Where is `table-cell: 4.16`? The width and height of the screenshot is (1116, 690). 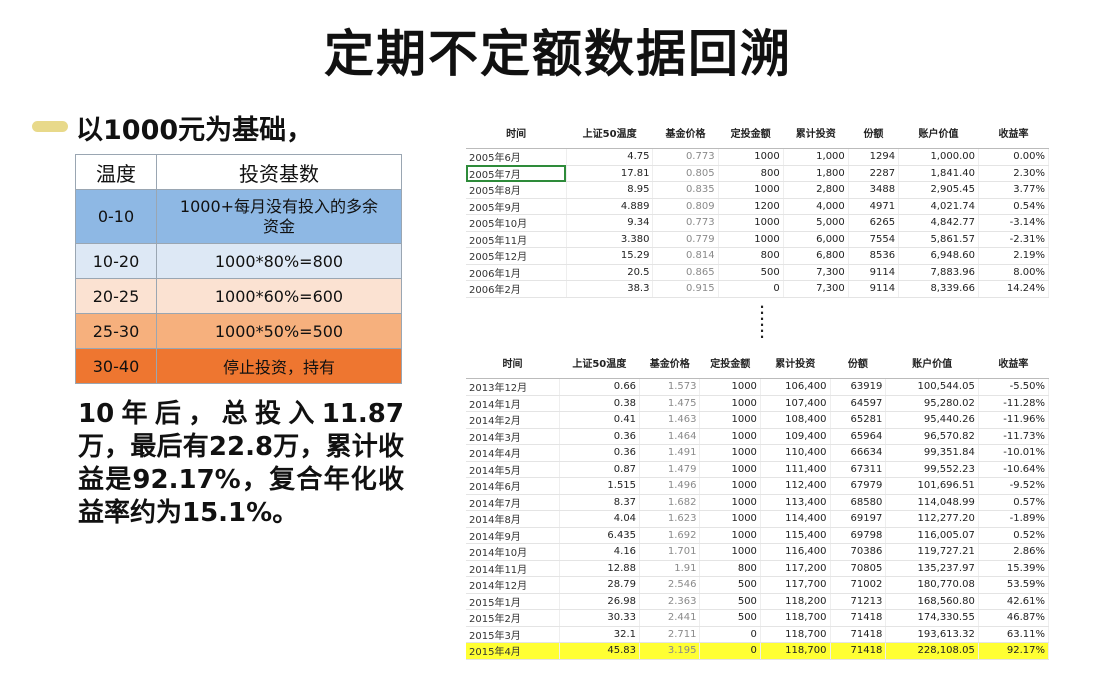
table-cell: 4.16 is located at coordinates (600, 552).